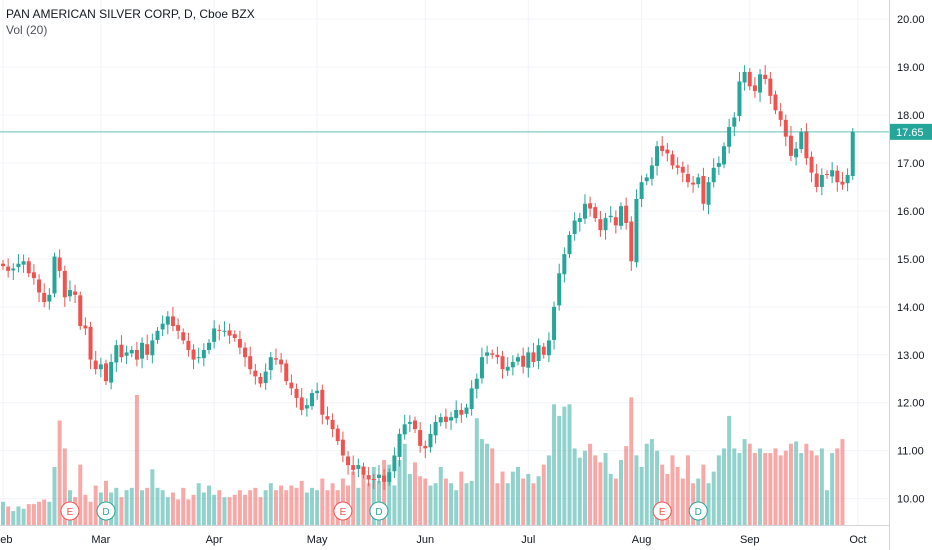 This screenshot has height=550, width=932. What do you see at coordinates (911, 356) in the screenshot?
I see `y-tick-label: 13.00` at bounding box center [911, 356].